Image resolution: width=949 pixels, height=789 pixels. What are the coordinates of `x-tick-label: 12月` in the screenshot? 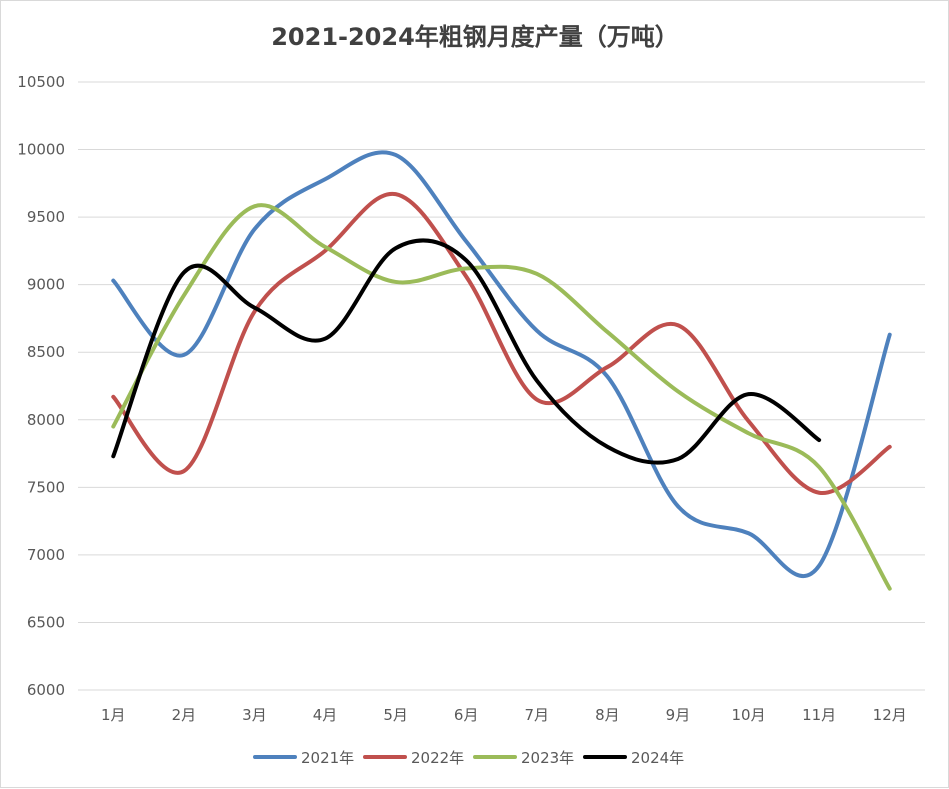 It's located at (890, 715).